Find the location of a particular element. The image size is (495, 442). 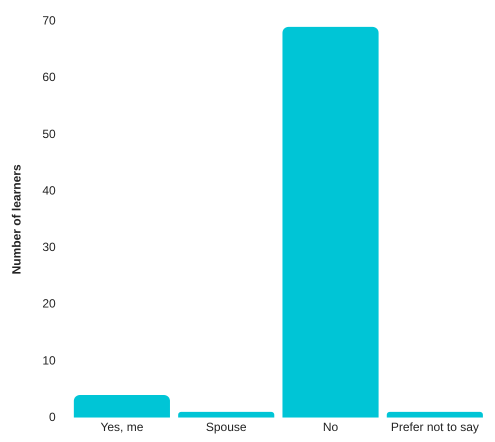

x-tick-label: Prefer not to say is located at coordinates (434, 427).